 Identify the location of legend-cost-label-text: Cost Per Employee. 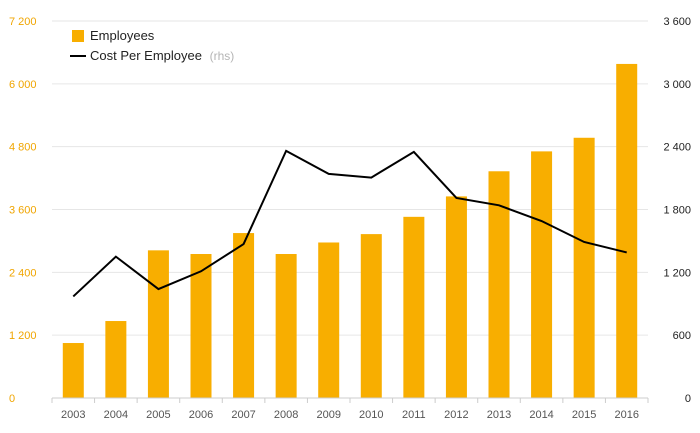
(146, 55).